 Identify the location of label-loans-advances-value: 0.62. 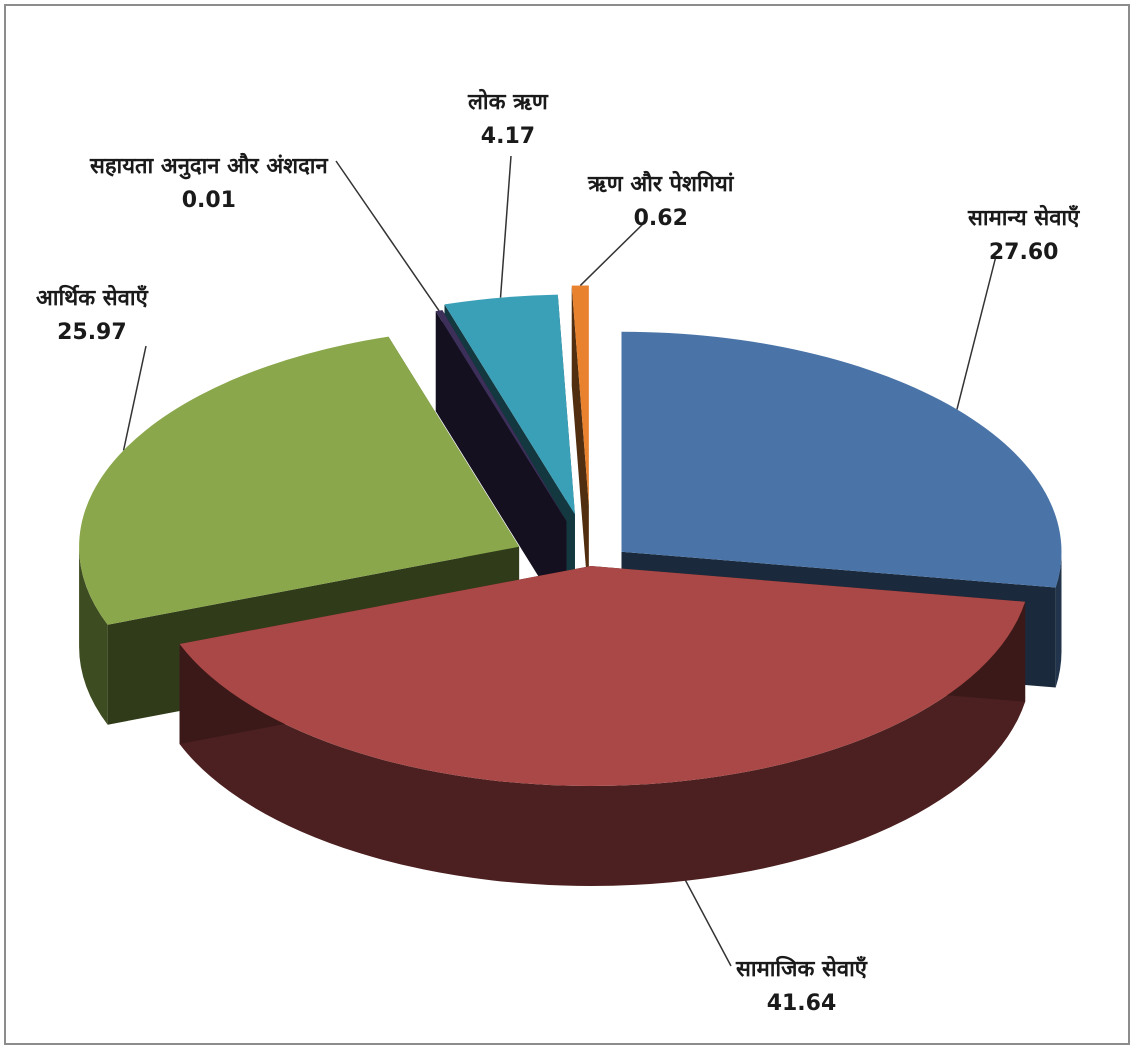
(660, 218).